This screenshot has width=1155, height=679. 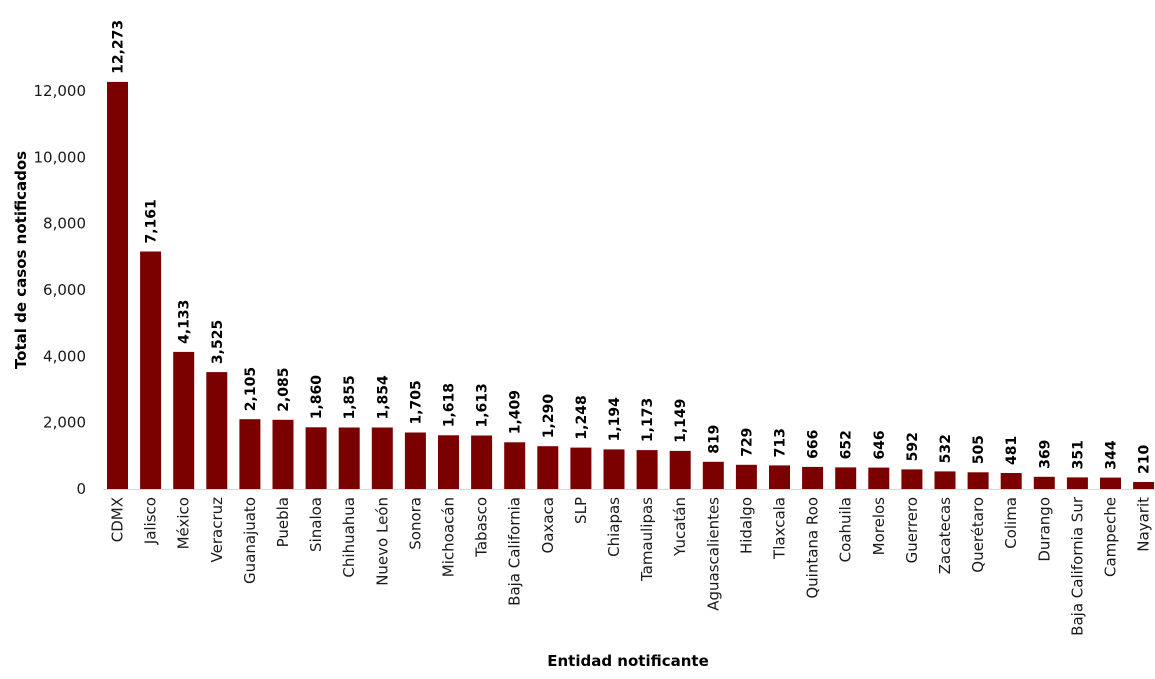 What do you see at coordinates (714, 439) in the screenshot?
I see `data-label: 819` at bounding box center [714, 439].